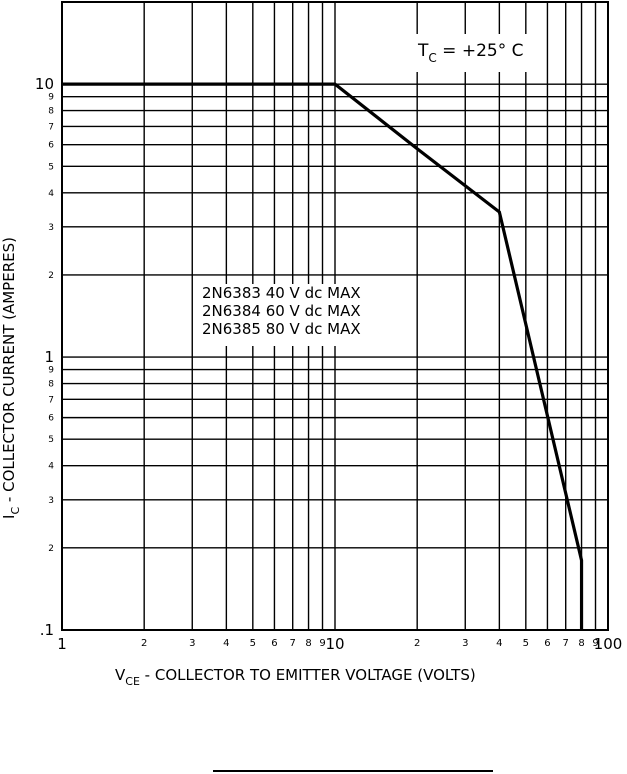  What do you see at coordinates (9, 372) in the screenshot?
I see `y-label-rest: - COLLECTOR CURRENT (AMPERES)` at bounding box center [9, 372].